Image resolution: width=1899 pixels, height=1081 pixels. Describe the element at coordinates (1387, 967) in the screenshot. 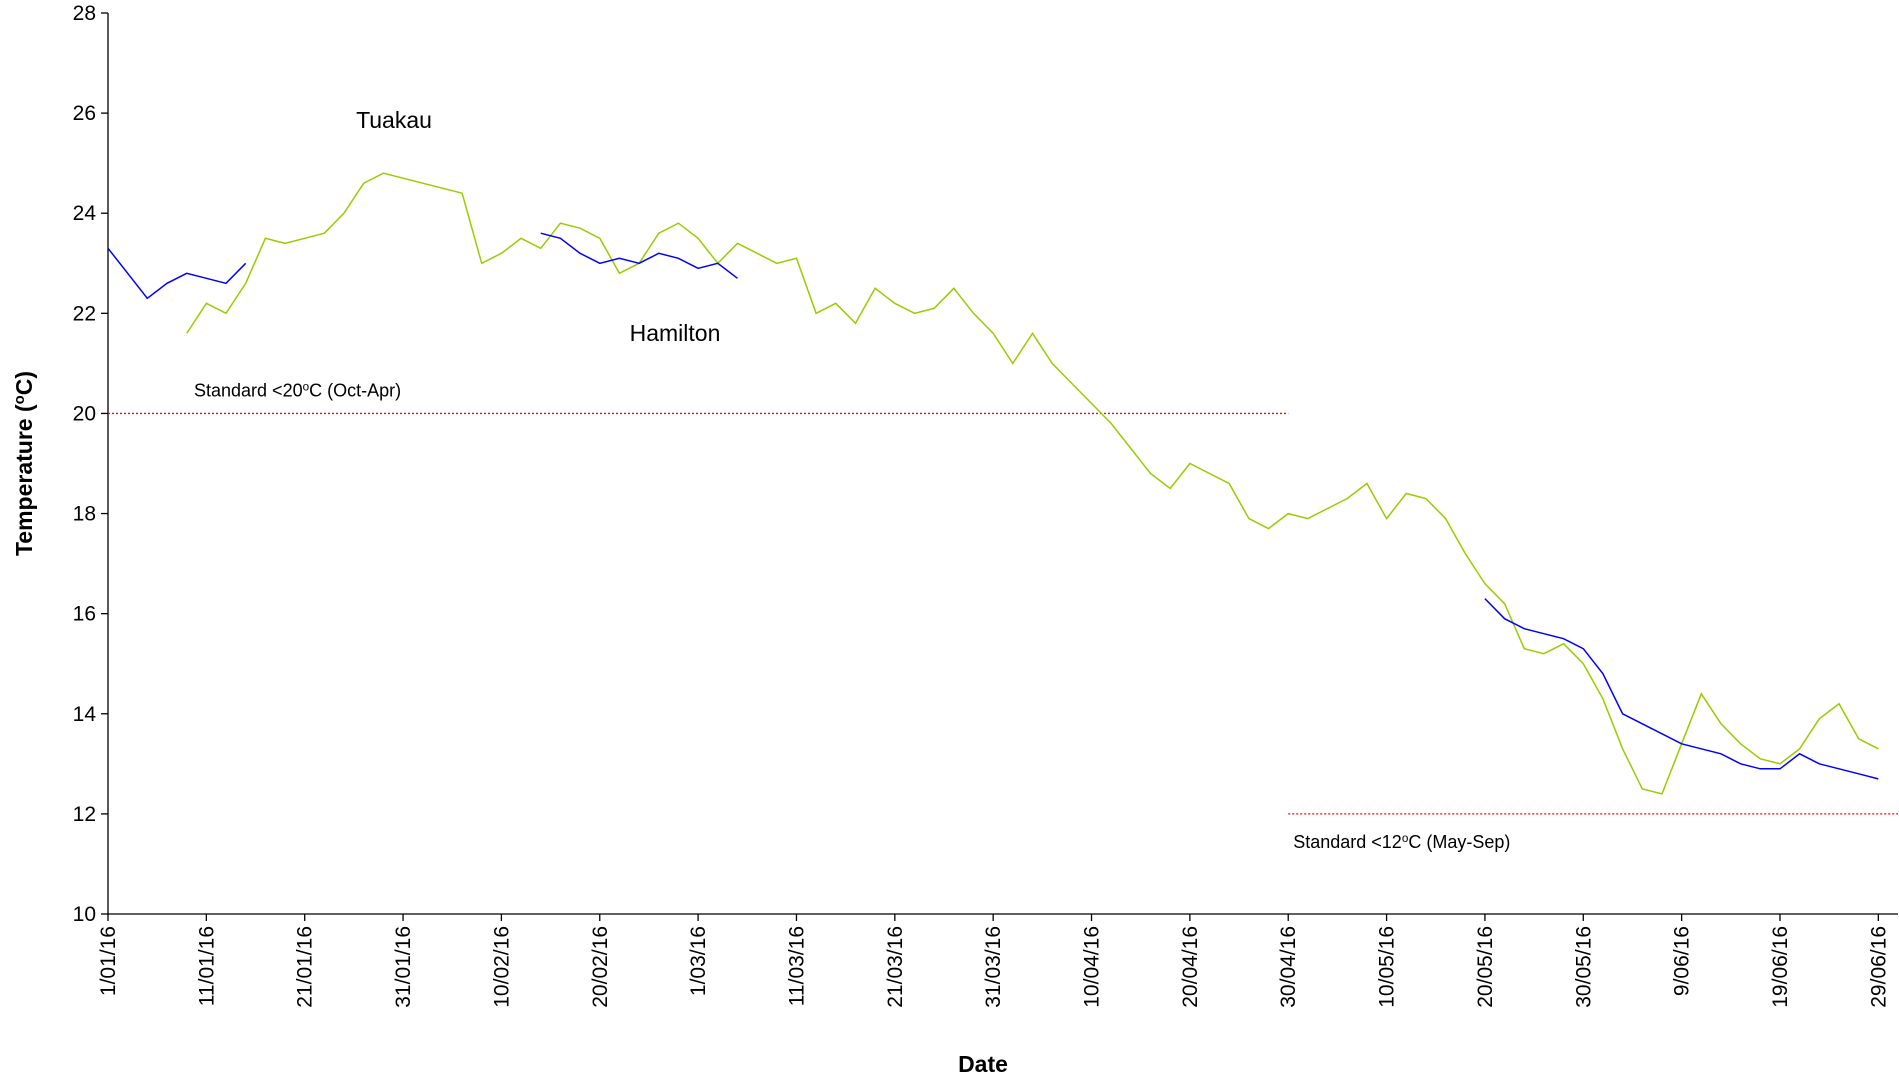

I see `x-tick-label: 10/05/16` at that location.